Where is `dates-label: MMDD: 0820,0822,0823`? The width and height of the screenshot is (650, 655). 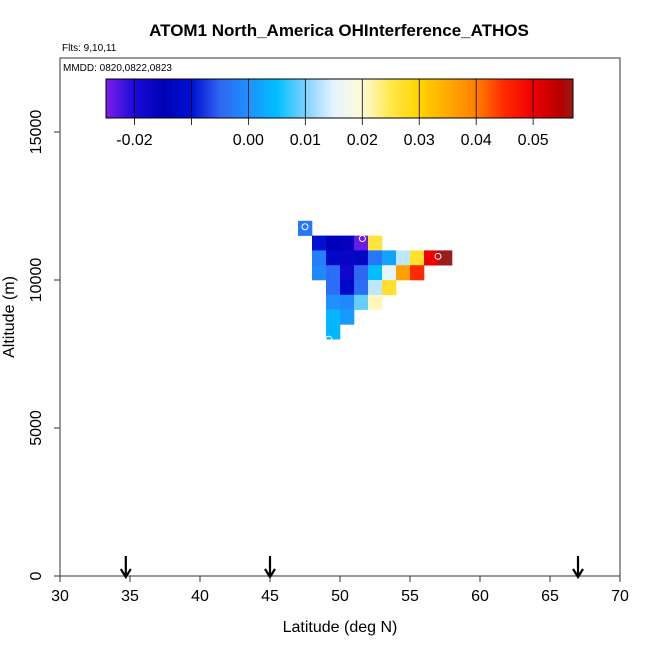 dates-label: MMDD: 0820,0822,0823 is located at coordinates (117, 68).